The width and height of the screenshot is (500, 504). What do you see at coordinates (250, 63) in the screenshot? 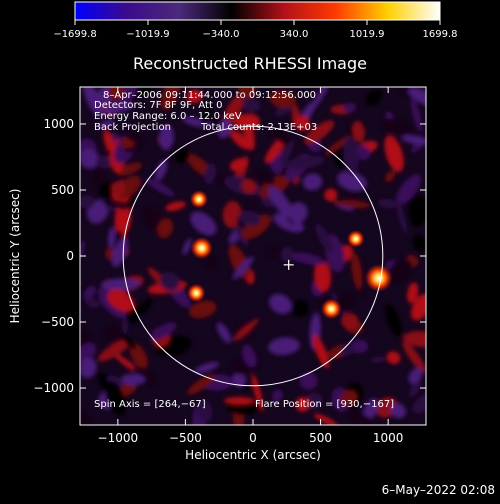
I see `chart-title: Reconstructed RHESSI Image` at bounding box center [250, 63].